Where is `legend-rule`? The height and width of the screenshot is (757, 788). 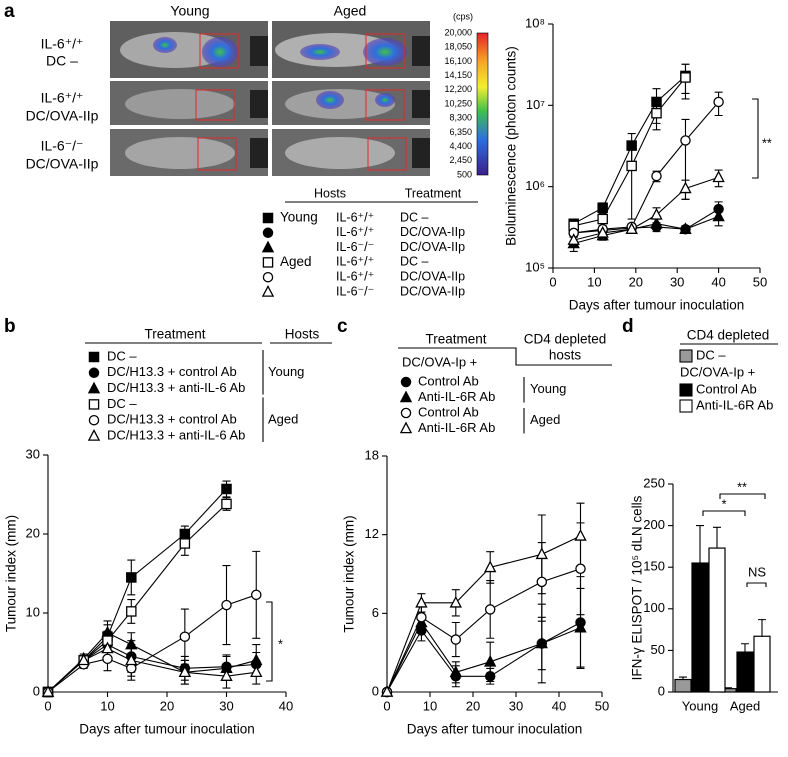
legend-rule is located at coordinates (505, 356).